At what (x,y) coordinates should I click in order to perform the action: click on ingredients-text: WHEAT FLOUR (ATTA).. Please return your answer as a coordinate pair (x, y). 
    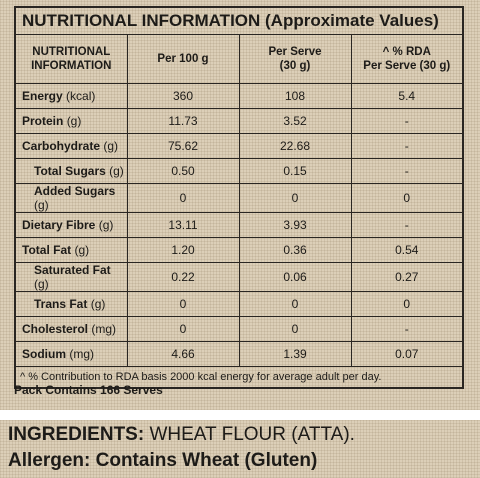
    Looking at the image, I should click on (252, 434).